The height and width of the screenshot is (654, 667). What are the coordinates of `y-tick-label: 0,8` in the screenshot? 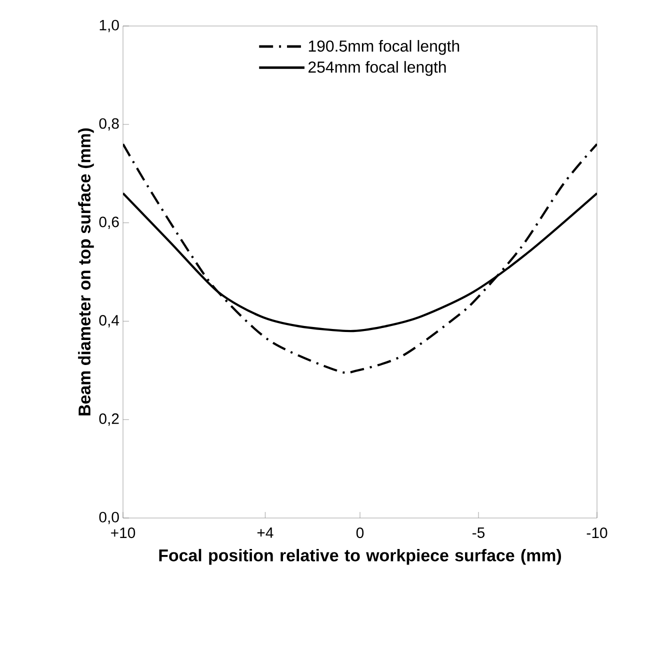 It's located at (109, 124).